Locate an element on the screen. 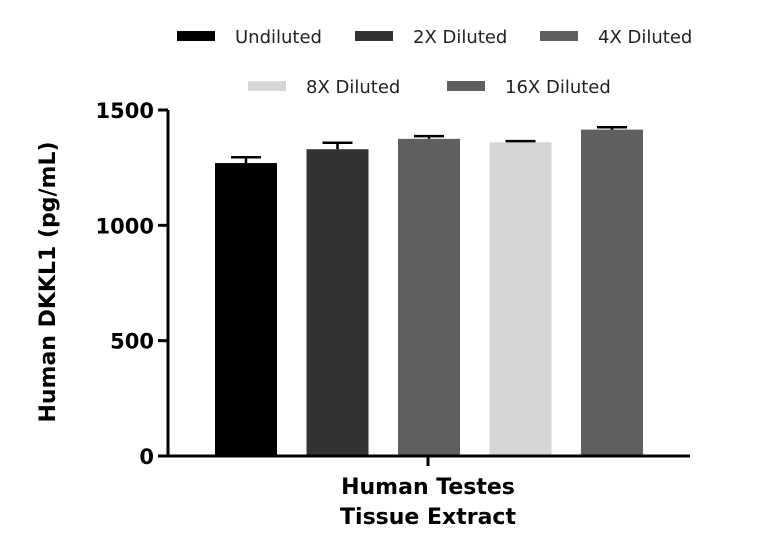 The height and width of the screenshot is (556, 768). bar-16x-diluted is located at coordinates (612, 292).